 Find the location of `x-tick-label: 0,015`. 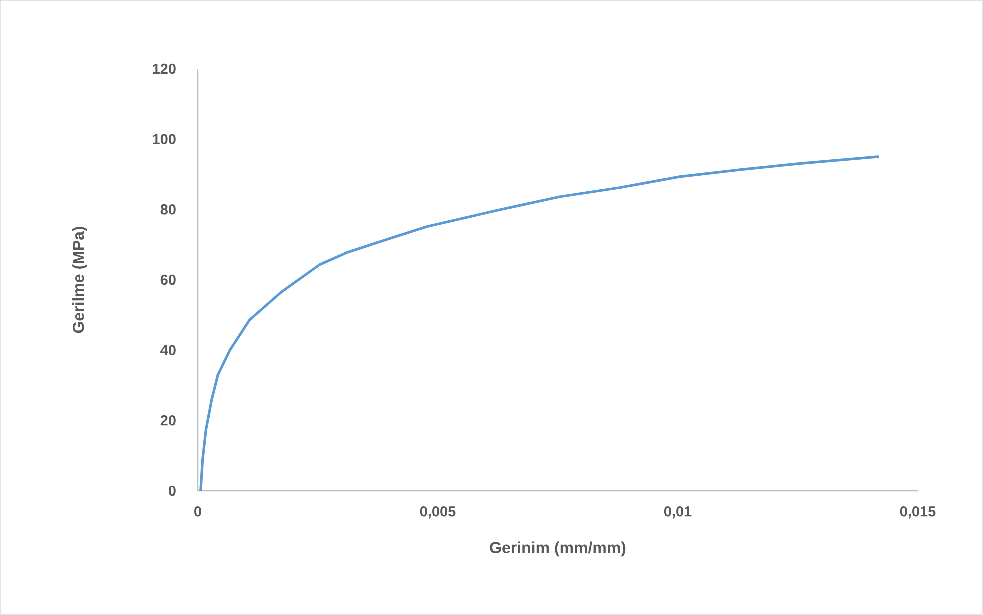

x-tick-label: 0,015 is located at coordinates (918, 512).